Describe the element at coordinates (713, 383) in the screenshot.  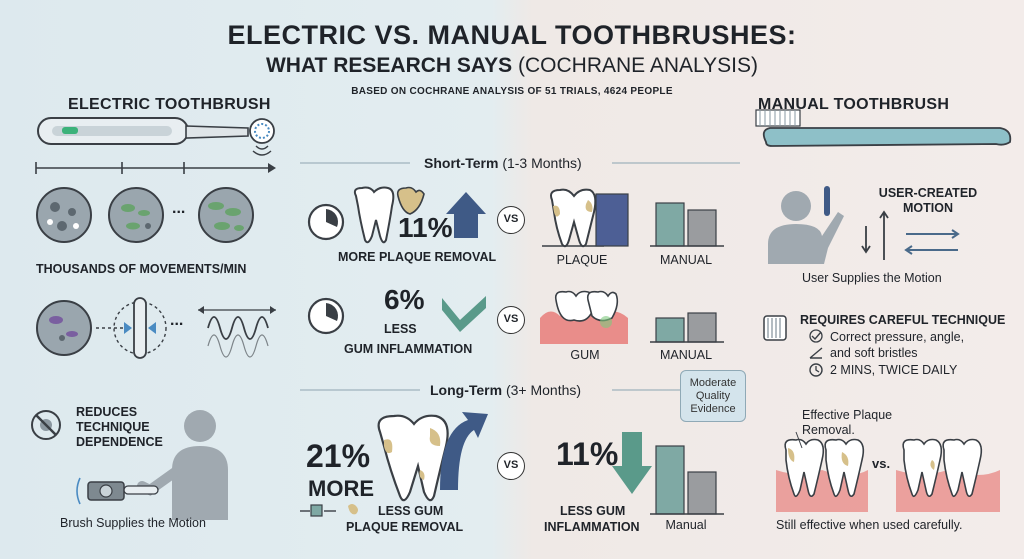
I see `badge-line: Moderate` at that location.